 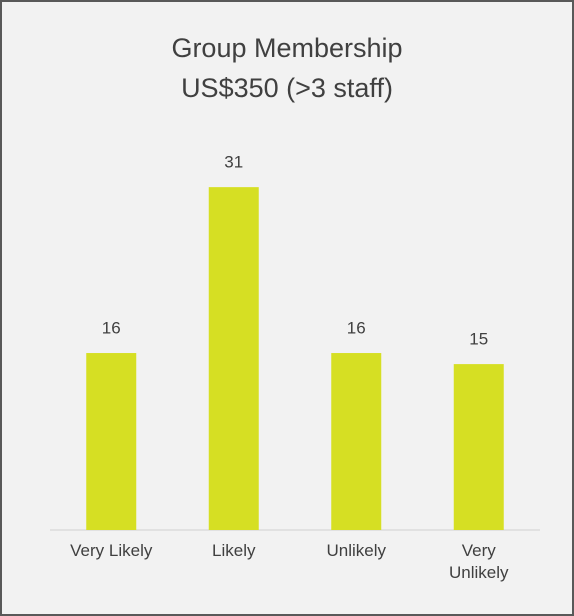 What do you see at coordinates (478, 339) in the screenshot?
I see `data-label: 15` at bounding box center [478, 339].